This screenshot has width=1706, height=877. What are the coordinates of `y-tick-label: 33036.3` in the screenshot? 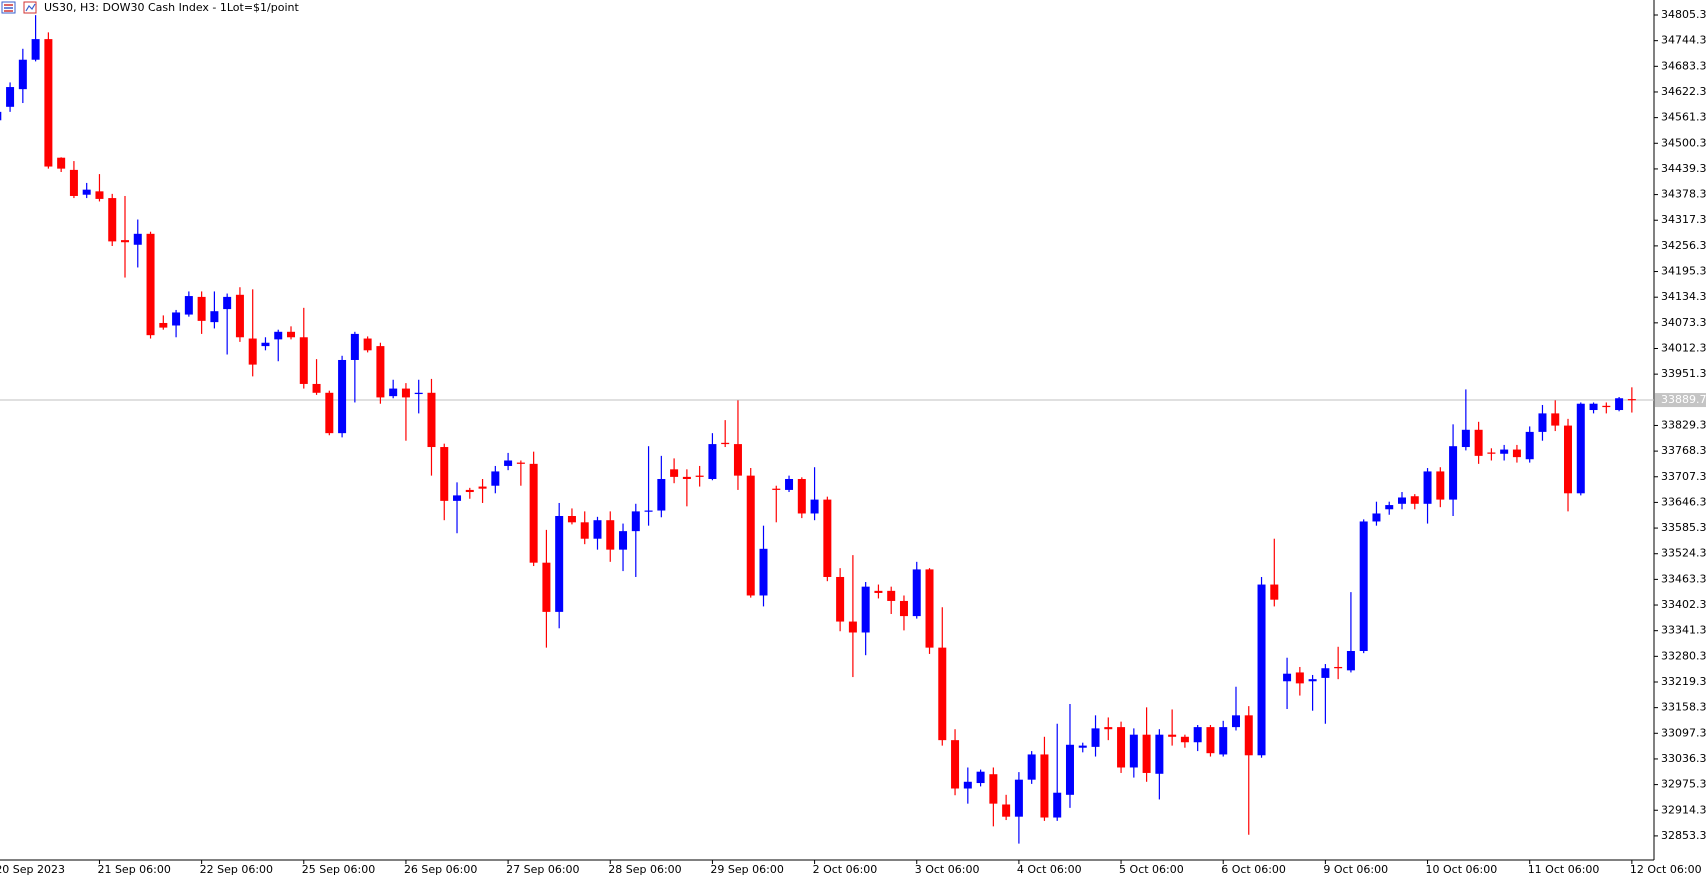 It's located at (1683, 758).